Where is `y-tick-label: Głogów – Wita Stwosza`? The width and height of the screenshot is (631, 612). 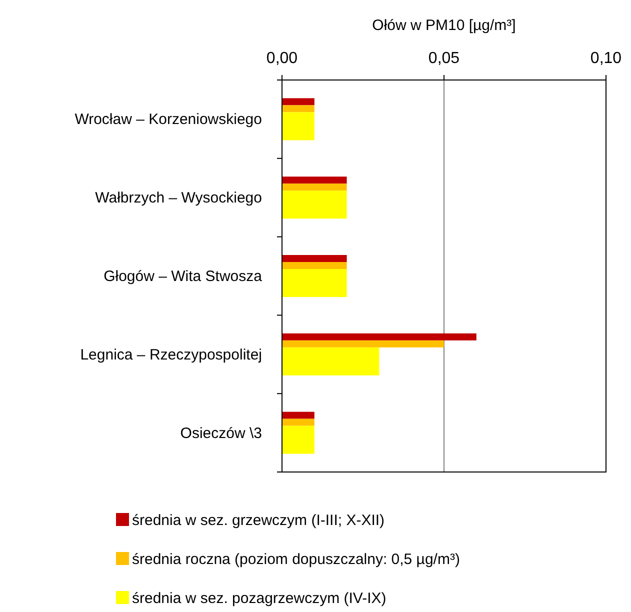
y-tick-label: Głogów – Wita Stwosza is located at coordinates (183, 276).